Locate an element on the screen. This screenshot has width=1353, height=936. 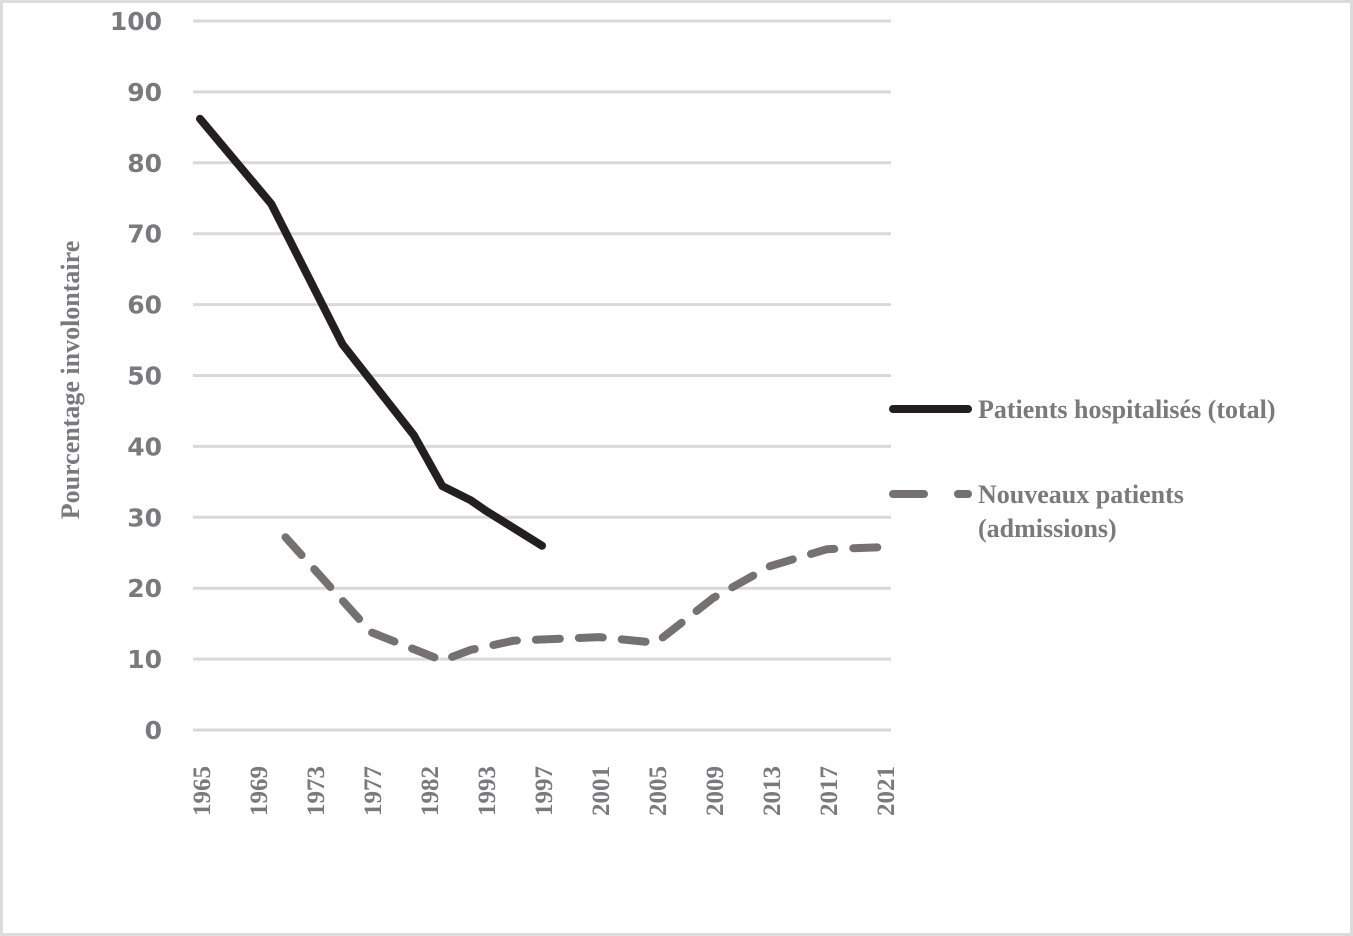
x-tick-label: 2013 is located at coordinates (772, 791).